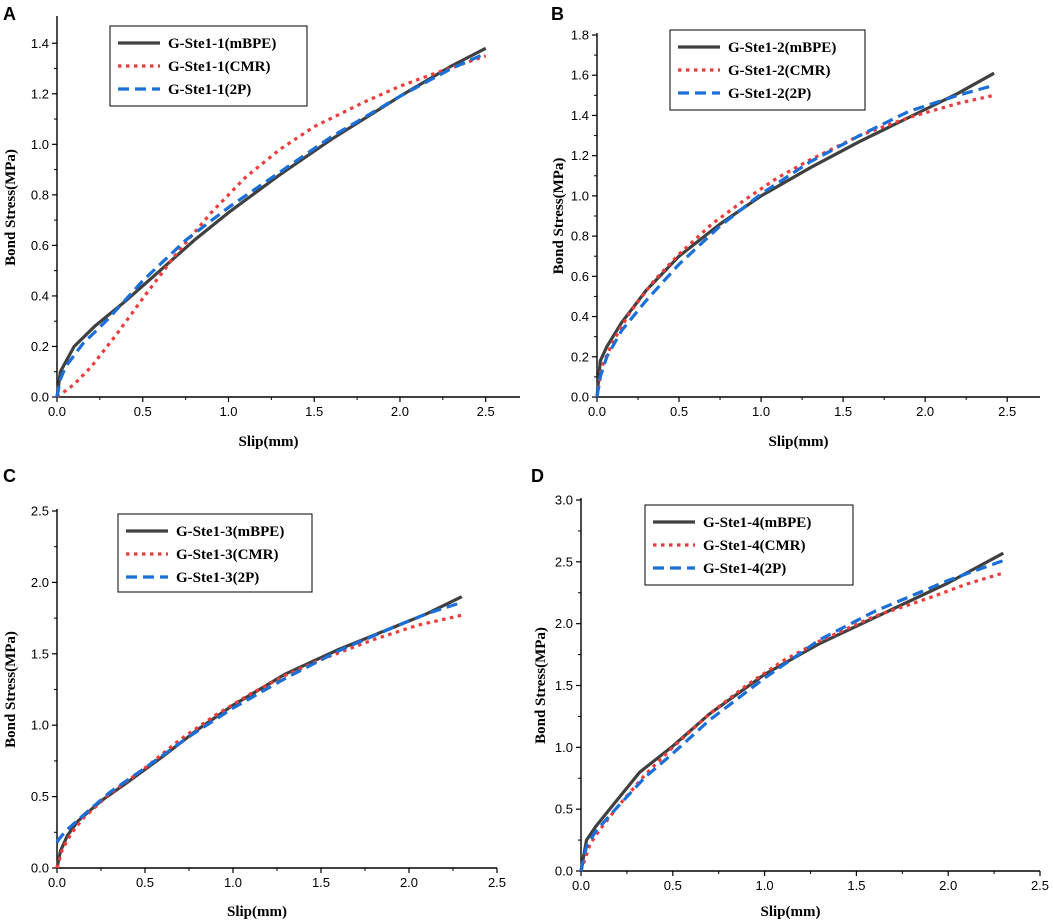  Describe the element at coordinates (779, 71) in the screenshot. I see `legend-label: G-Ste1-2(CMR)` at that location.